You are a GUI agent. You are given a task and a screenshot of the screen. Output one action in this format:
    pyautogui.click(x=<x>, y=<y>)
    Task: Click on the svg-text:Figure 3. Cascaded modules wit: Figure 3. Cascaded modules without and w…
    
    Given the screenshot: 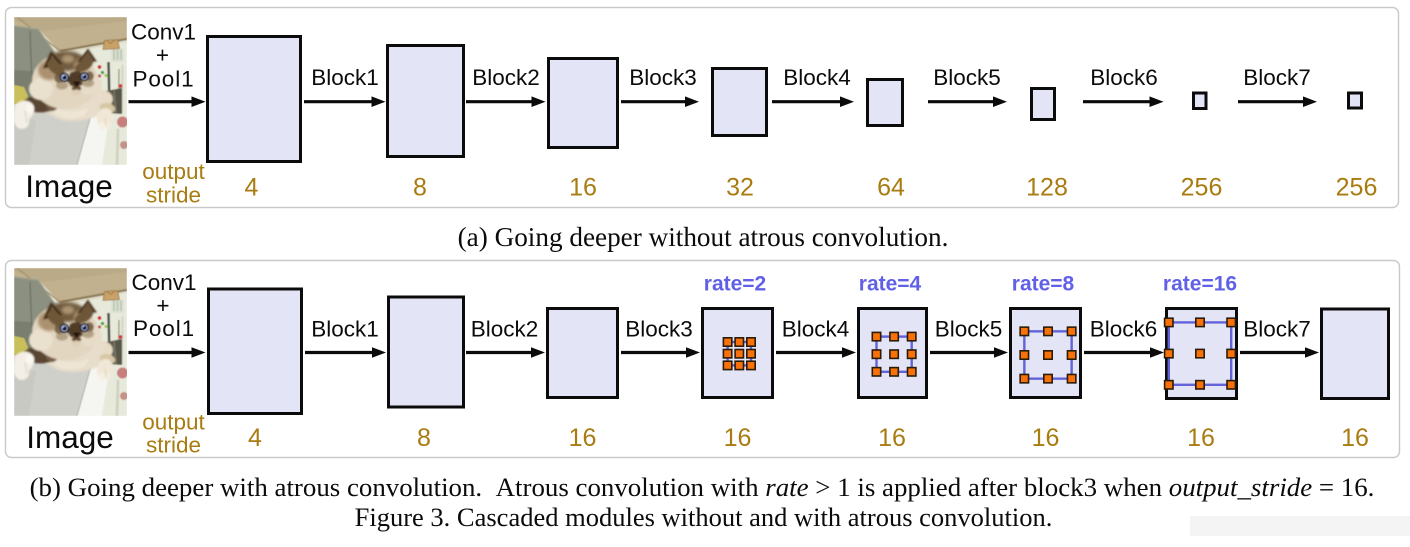 What is the action you would take?
    pyautogui.click(x=704, y=517)
    